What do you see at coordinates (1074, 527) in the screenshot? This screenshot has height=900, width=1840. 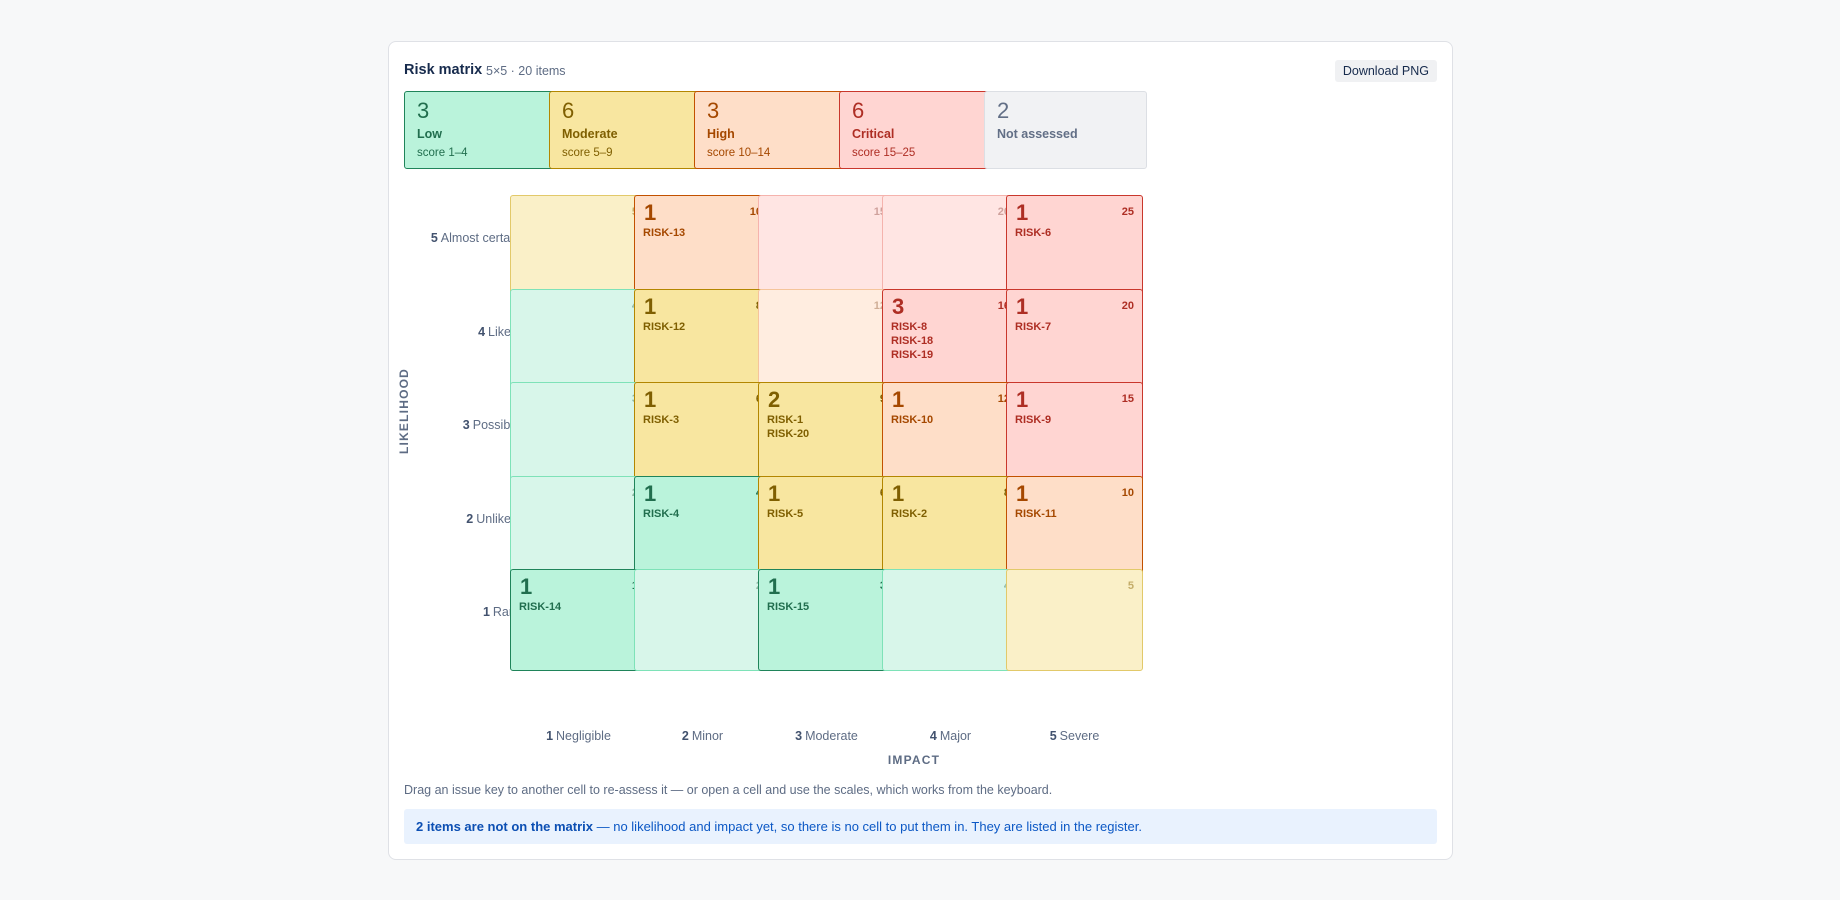 I see `matrix-cell: 10 1 RISK-11` at bounding box center [1074, 527].